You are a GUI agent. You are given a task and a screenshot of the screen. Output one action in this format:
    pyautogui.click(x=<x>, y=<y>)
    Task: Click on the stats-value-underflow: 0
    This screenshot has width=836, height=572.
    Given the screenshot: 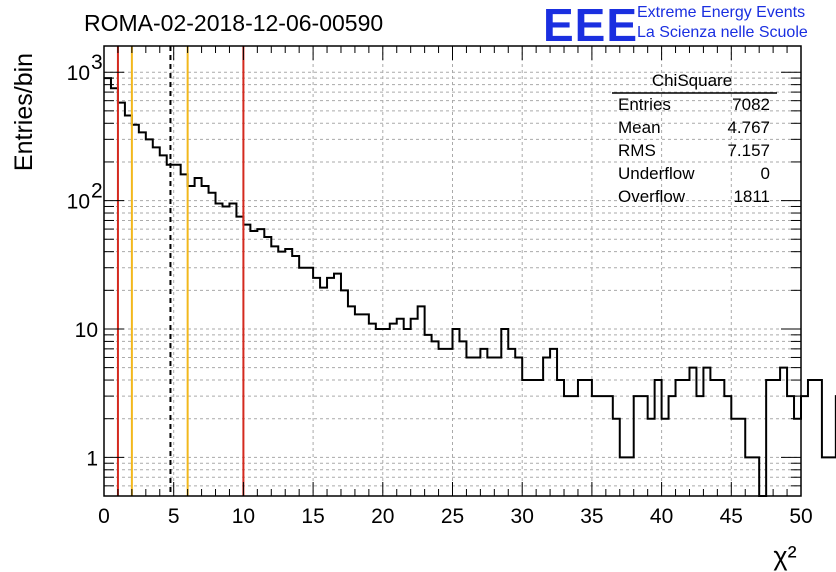 What is the action you would take?
    pyautogui.click(x=765, y=173)
    